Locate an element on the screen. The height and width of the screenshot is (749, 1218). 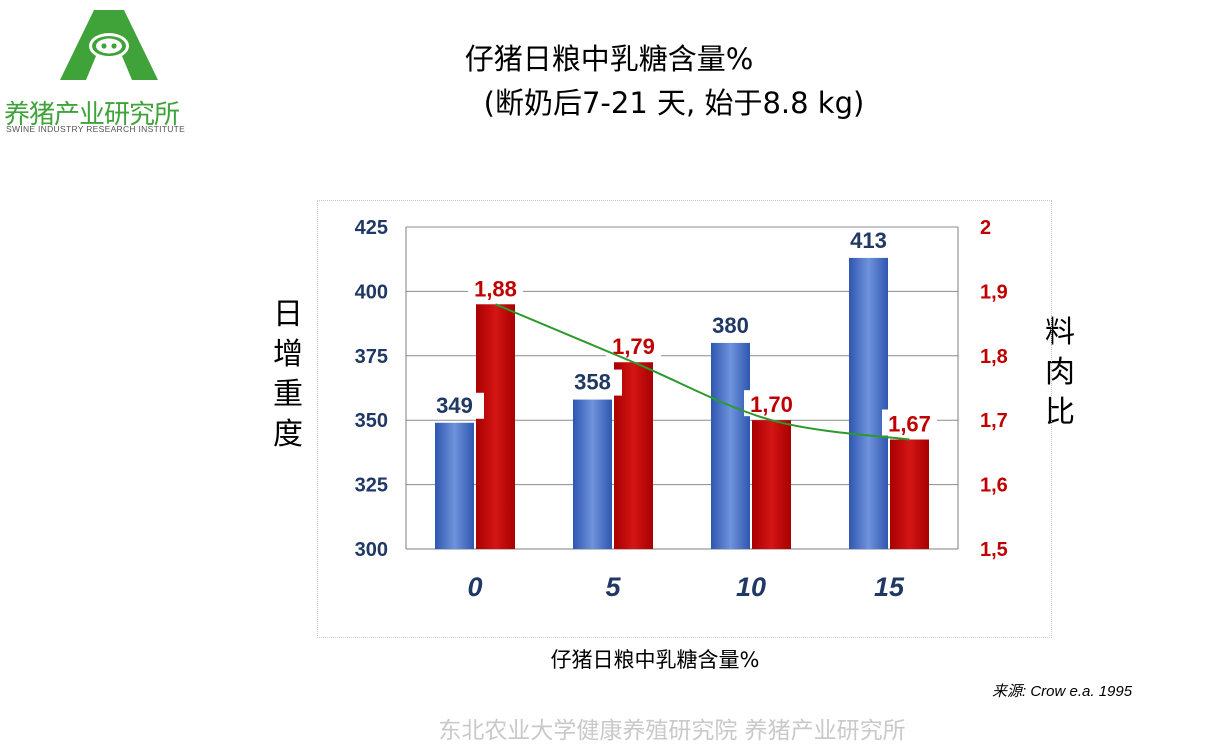
x-axis-category-label: 15 is located at coordinates (889, 587).